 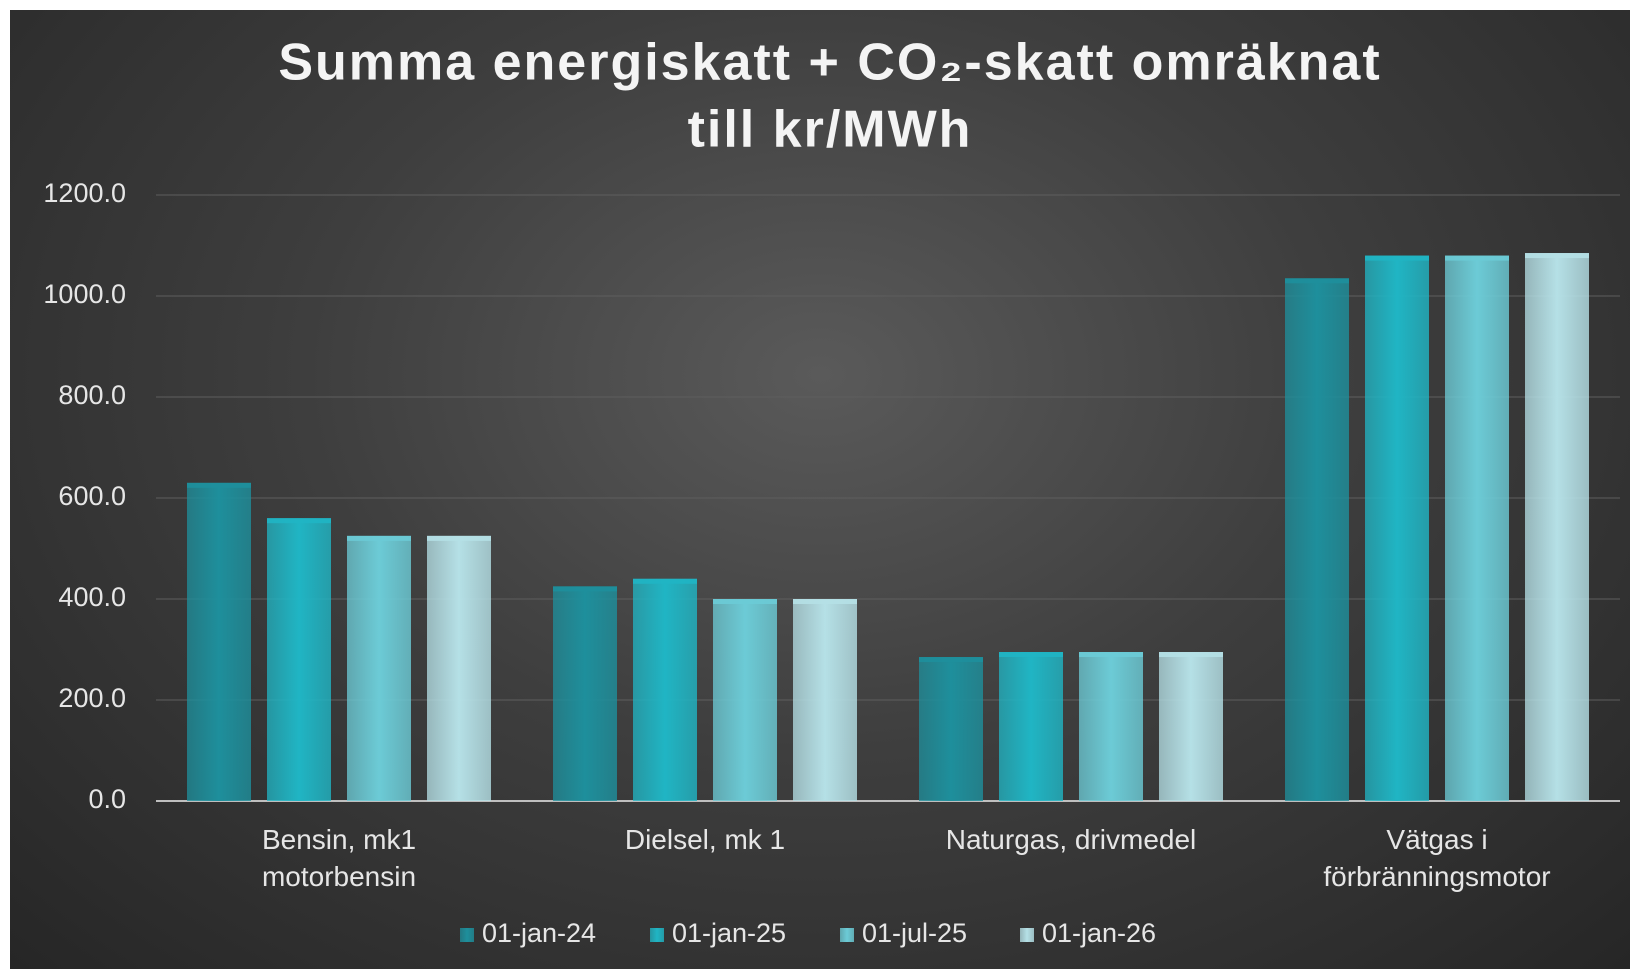 What do you see at coordinates (84, 193) in the screenshot?
I see `y-tick-label: 1200.0` at bounding box center [84, 193].